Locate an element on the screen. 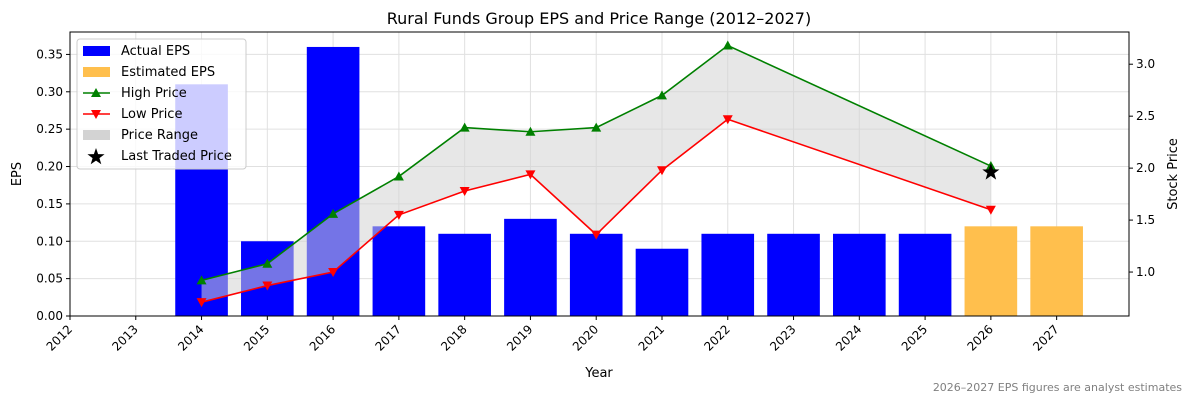 The height and width of the screenshot is (403, 1193). legend-label: Last Traded Price is located at coordinates (176, 156).